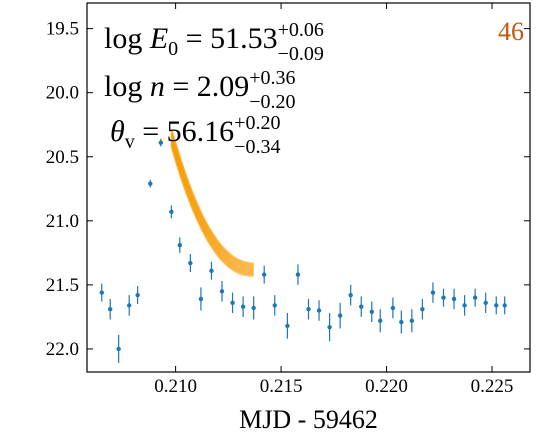 Image resolution: width=548 pixels, height=439 pixels. I want to click on y-tick-label: 20.0, so click(62, 93).